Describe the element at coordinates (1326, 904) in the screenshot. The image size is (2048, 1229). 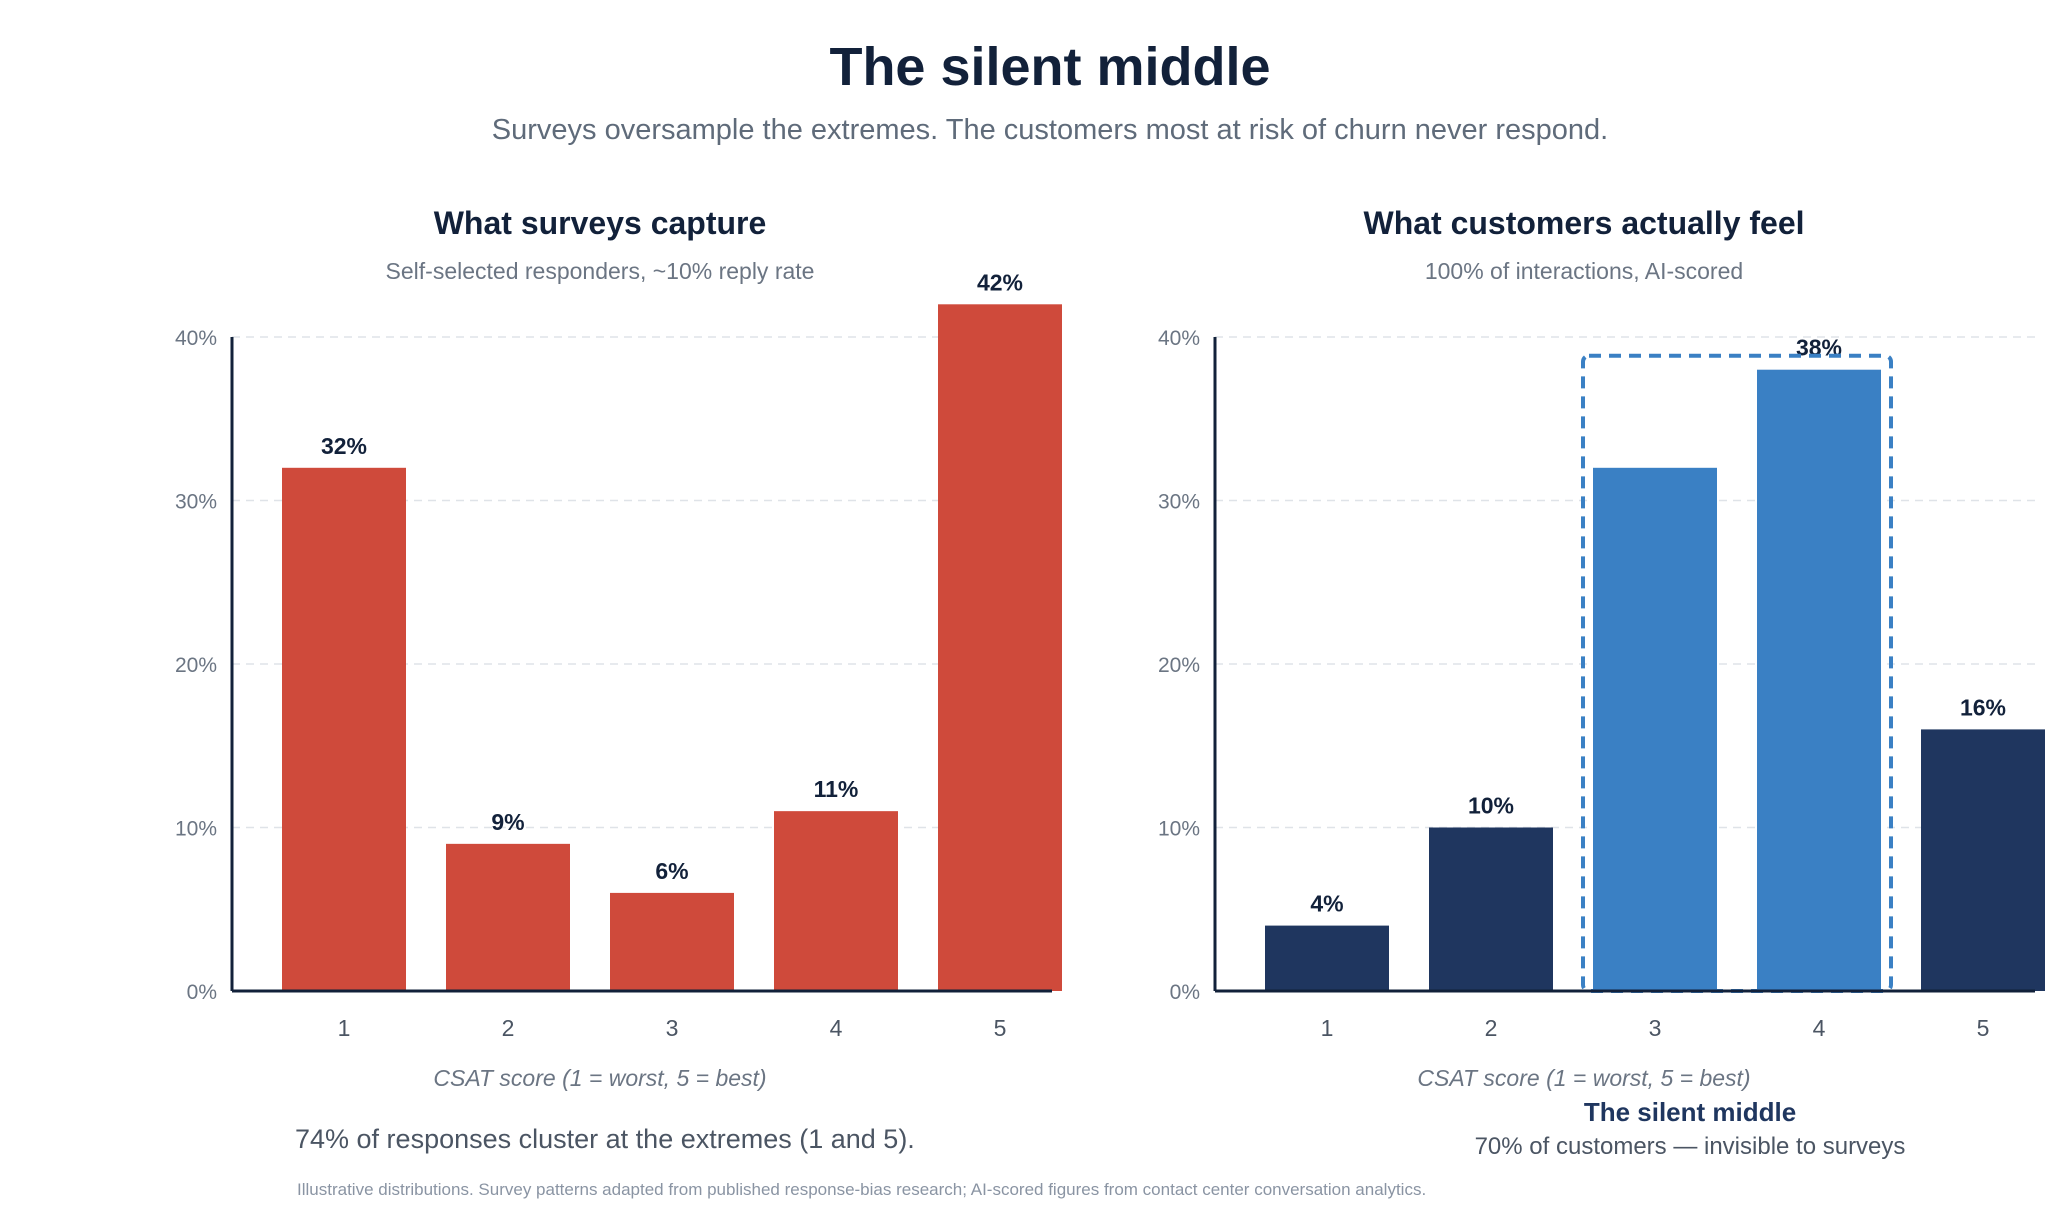
I see `bar-value-label: 4%` at that location.